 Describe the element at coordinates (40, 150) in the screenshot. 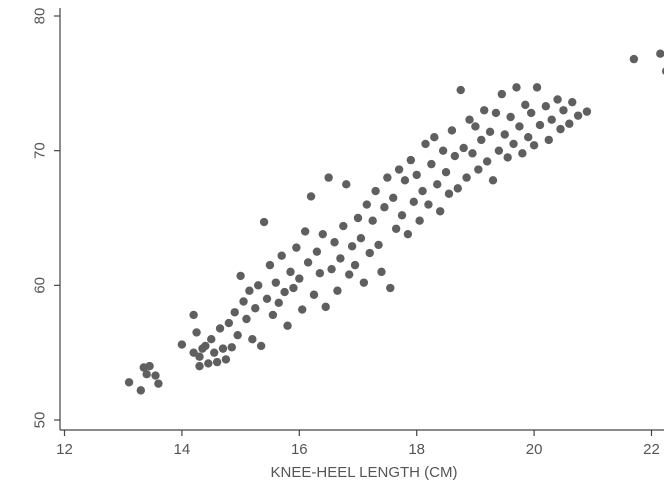

I see `y-tick-label: 70` at that location.